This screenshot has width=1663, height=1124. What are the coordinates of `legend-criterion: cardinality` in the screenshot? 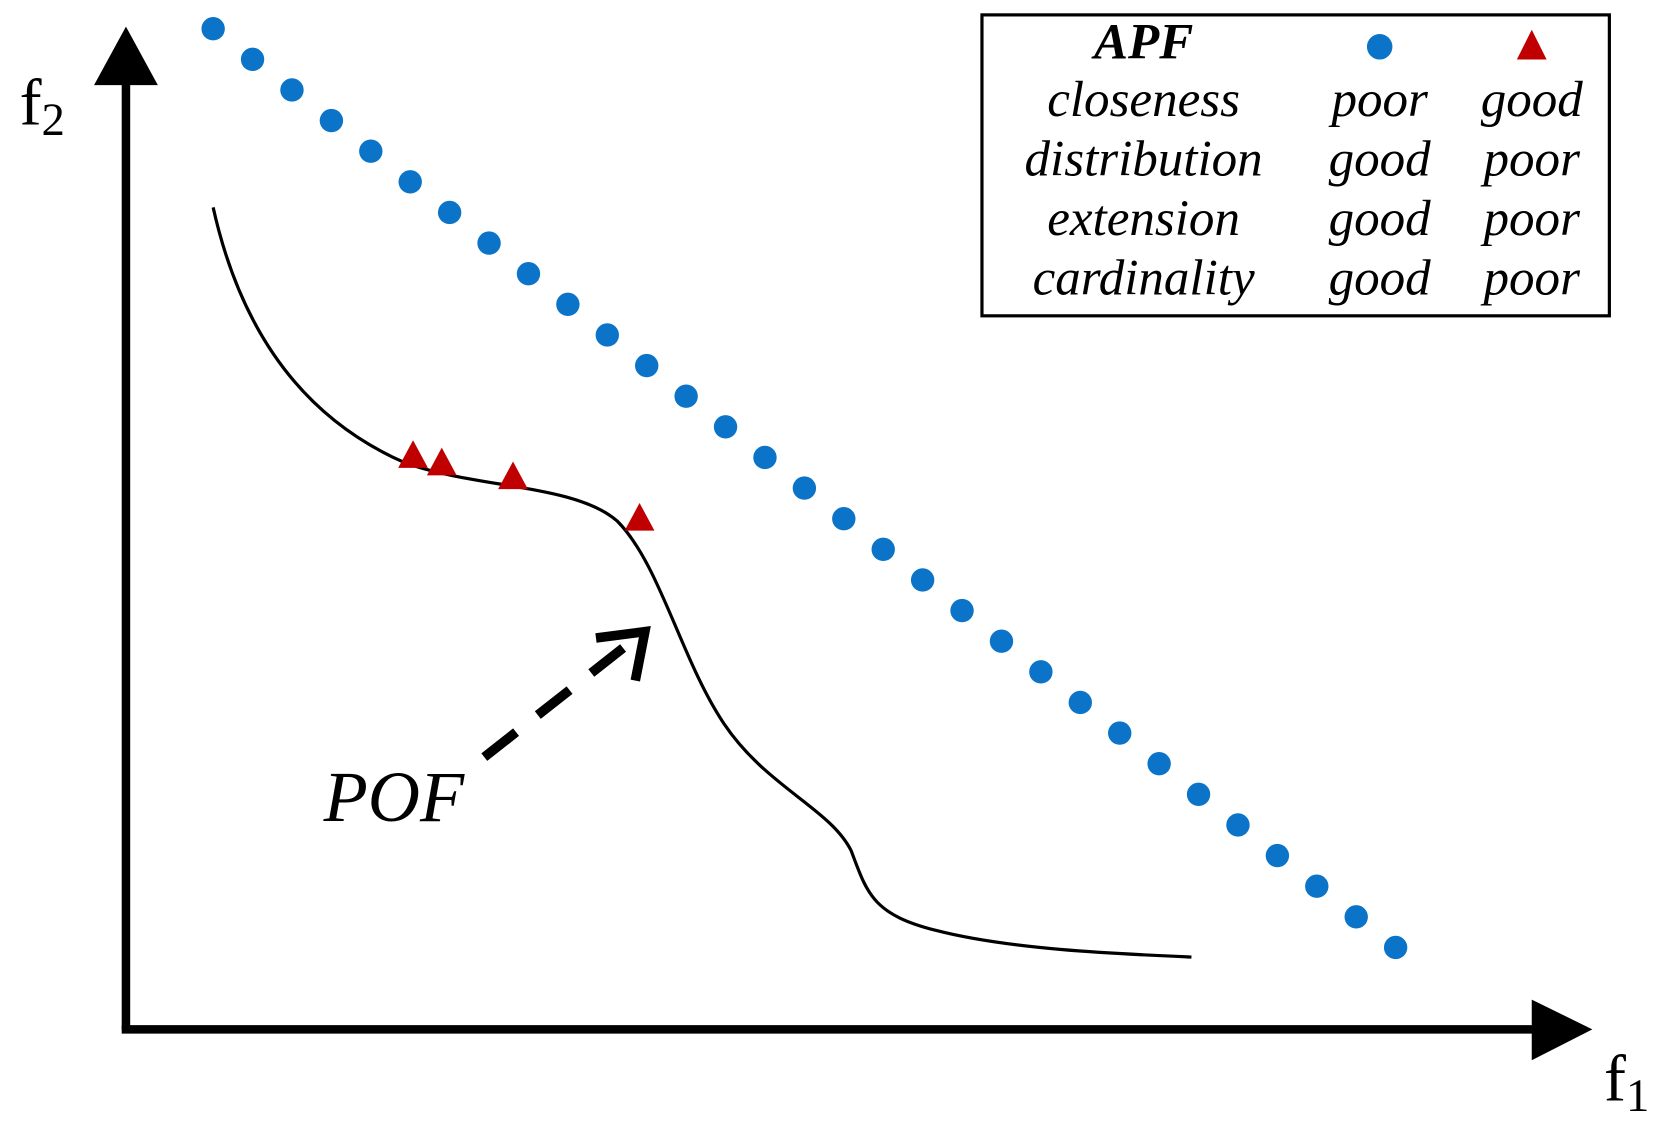 It's located at (1144, 279).